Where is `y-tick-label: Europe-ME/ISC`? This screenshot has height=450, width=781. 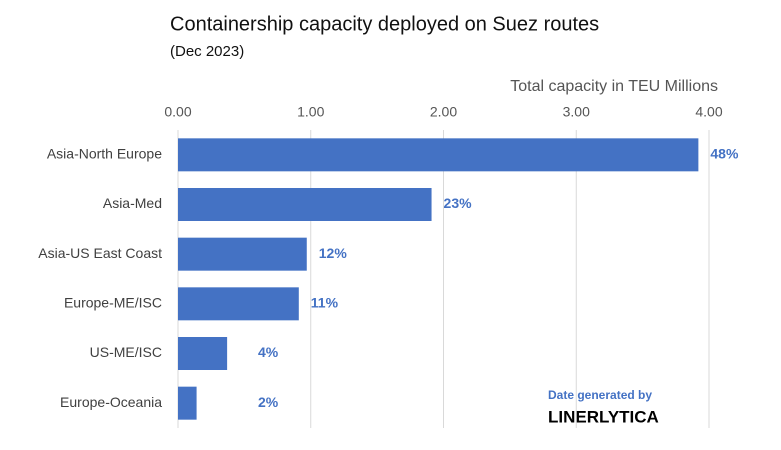
y-tick-label: Europe-ME/ISC is located at coordinates (113, 303).